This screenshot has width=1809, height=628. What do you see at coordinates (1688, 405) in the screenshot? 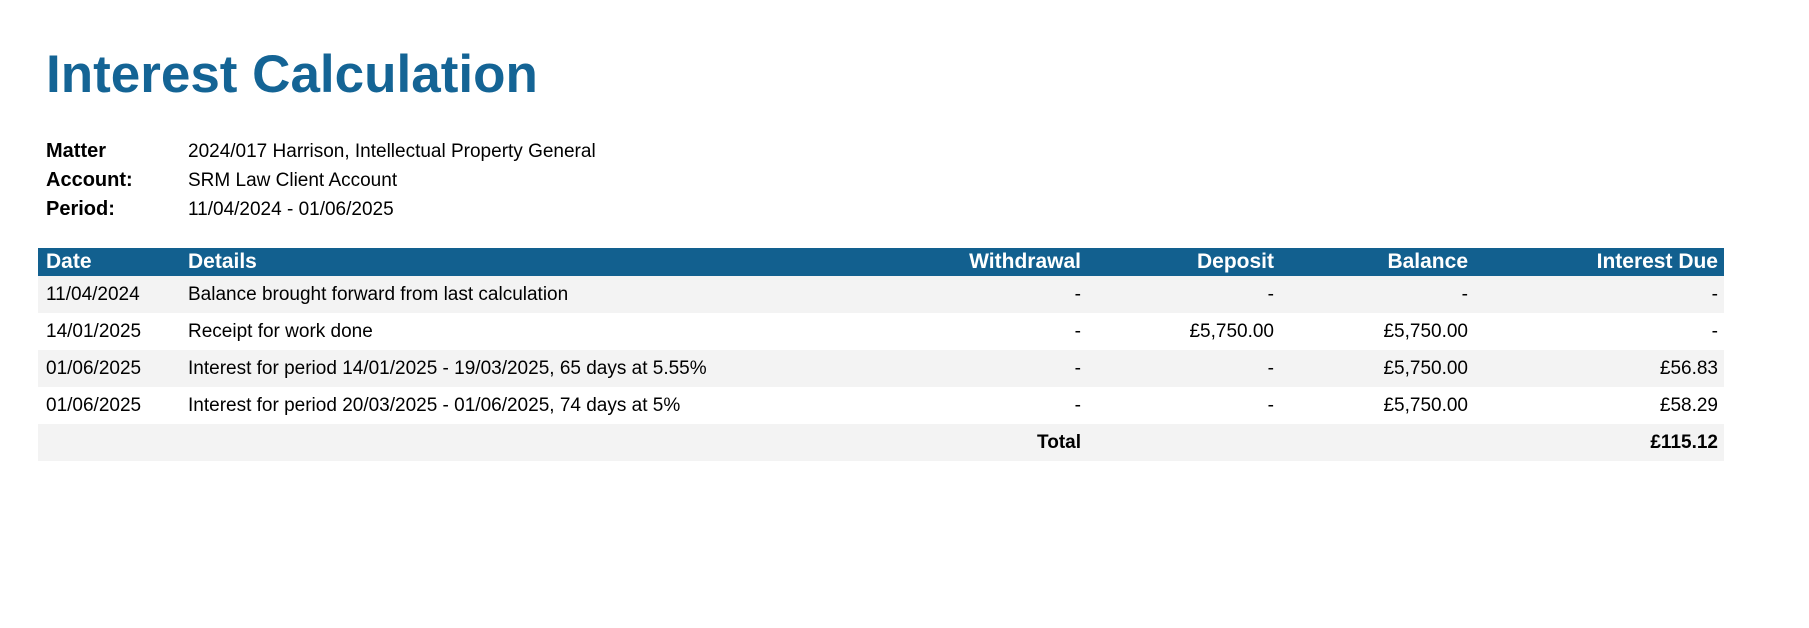
I see `table-cell: £58.29` at bounding box center [1688, 405].